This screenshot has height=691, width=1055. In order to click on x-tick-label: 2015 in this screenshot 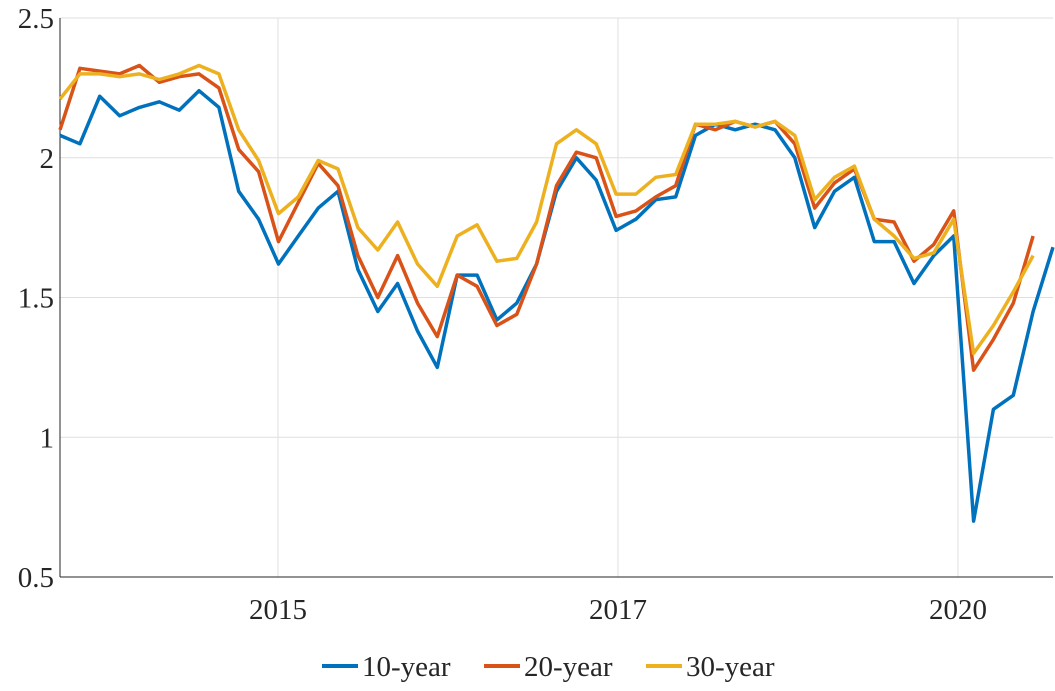, I will do `click(278, 610)`.